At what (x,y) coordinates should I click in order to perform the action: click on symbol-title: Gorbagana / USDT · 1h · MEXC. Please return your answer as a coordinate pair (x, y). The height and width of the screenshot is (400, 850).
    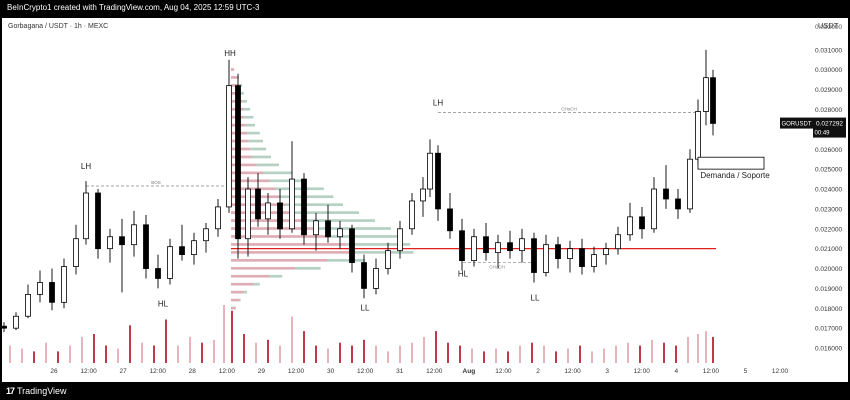
    Looking at the image, I should click on (58, 26).